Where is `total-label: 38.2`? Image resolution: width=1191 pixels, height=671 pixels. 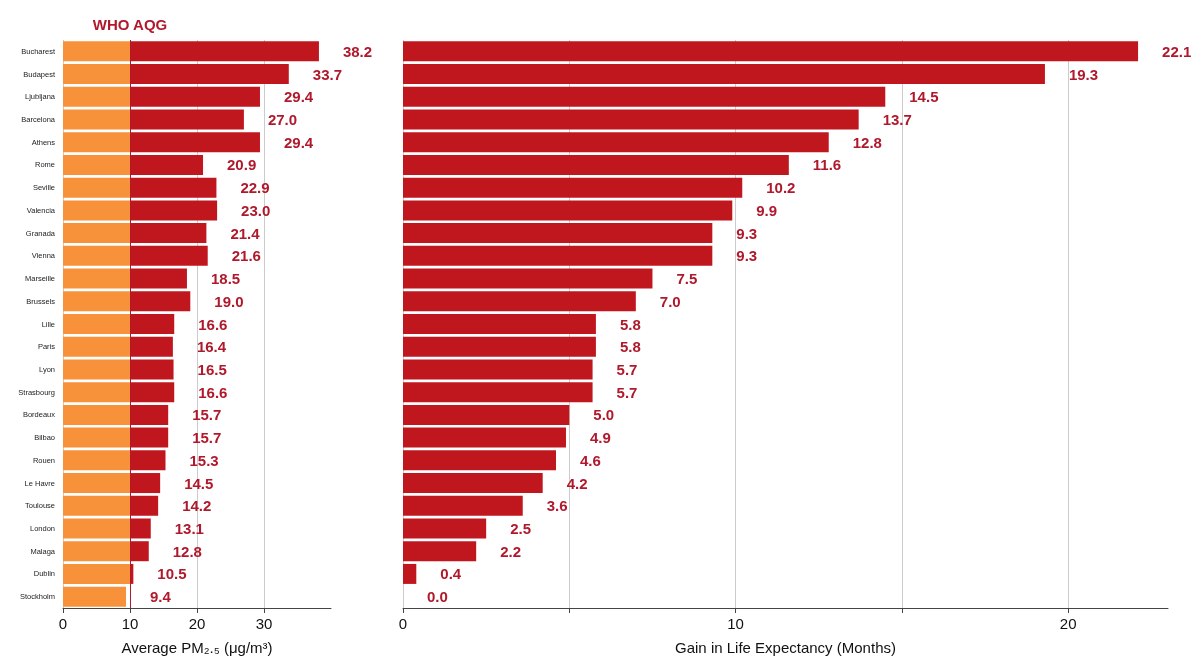 total-label: 38.2 is located at coordinates (357, 51).